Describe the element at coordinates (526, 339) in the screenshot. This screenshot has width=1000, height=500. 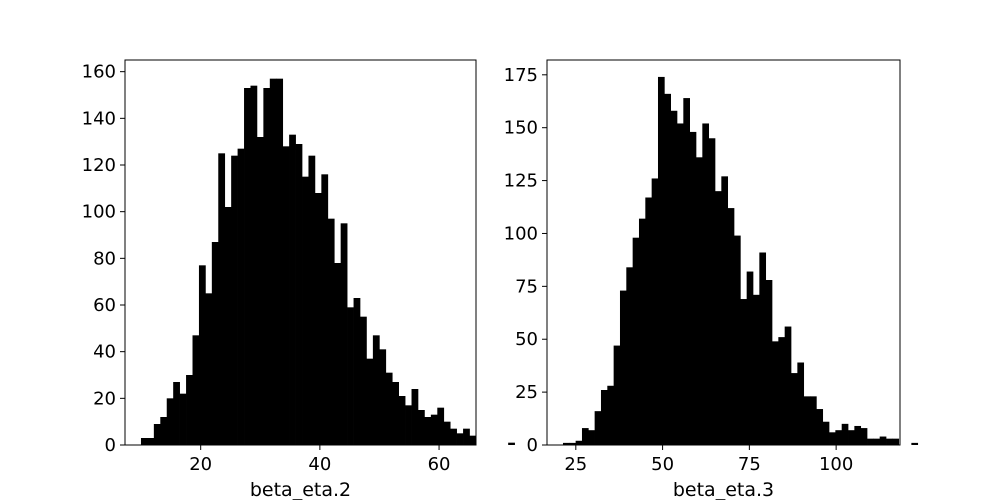
I see `y-tick-label: 50` at that location.